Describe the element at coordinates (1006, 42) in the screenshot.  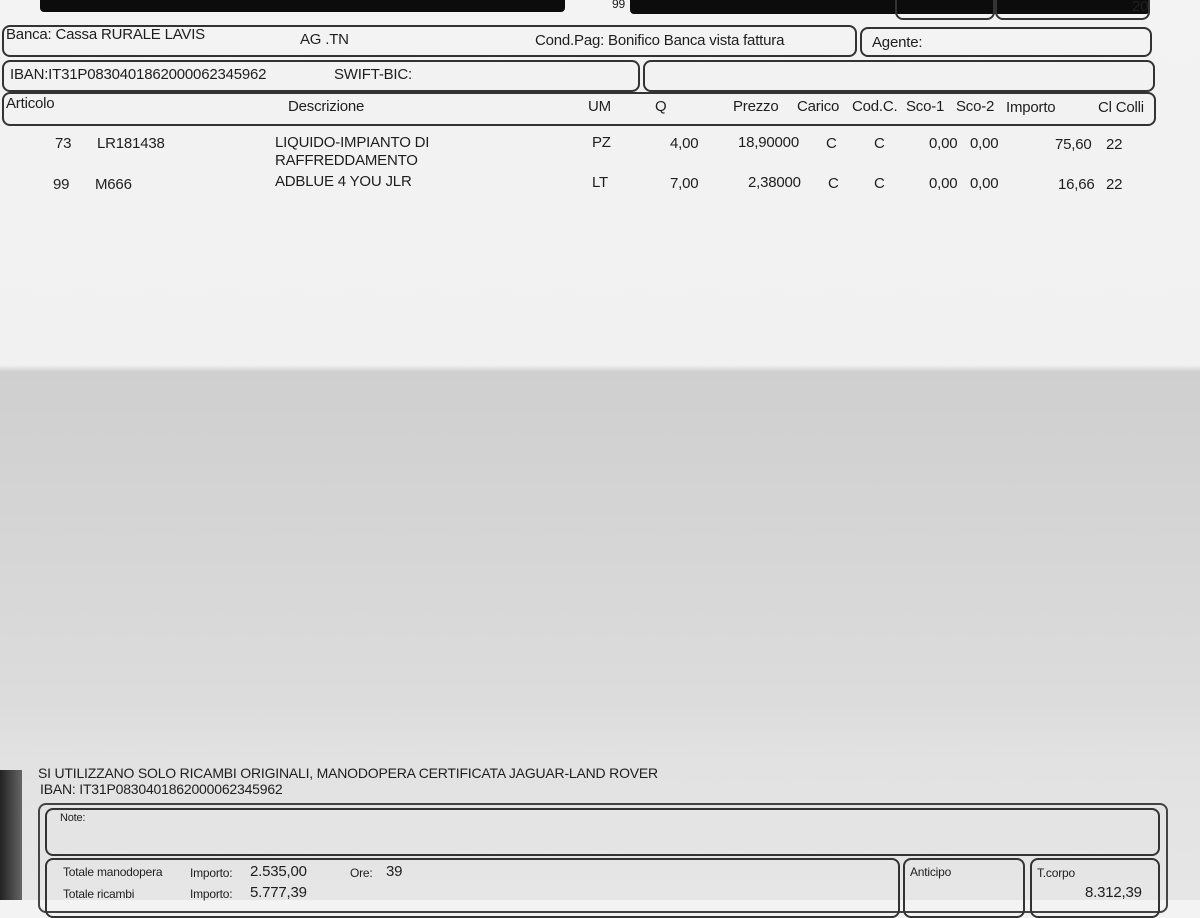
I see `agent-box` at that location.